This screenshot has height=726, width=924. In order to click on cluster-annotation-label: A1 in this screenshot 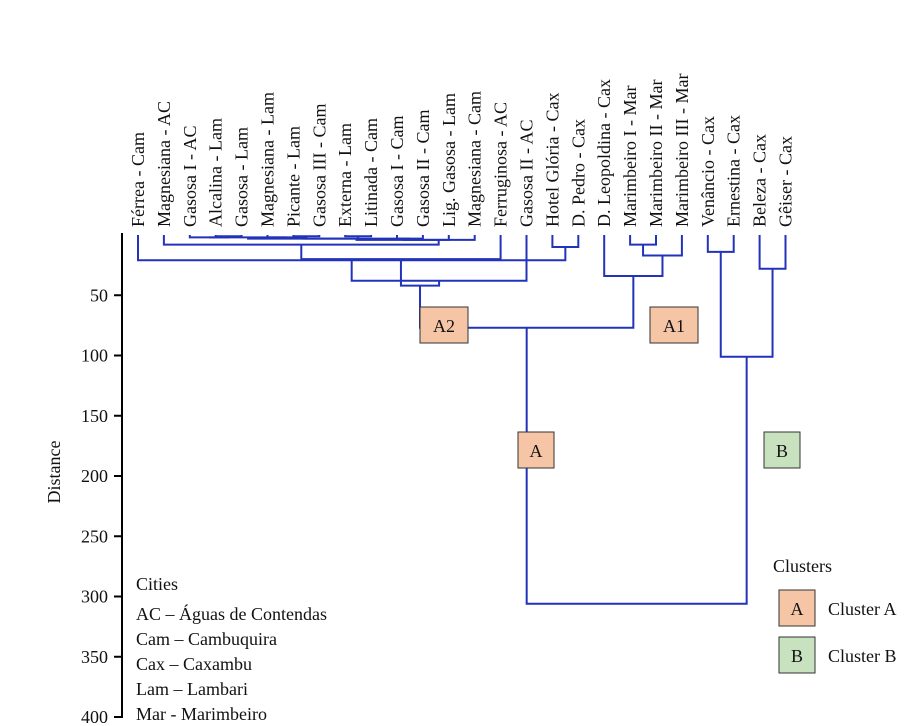, I will do `click(674, 326)`.